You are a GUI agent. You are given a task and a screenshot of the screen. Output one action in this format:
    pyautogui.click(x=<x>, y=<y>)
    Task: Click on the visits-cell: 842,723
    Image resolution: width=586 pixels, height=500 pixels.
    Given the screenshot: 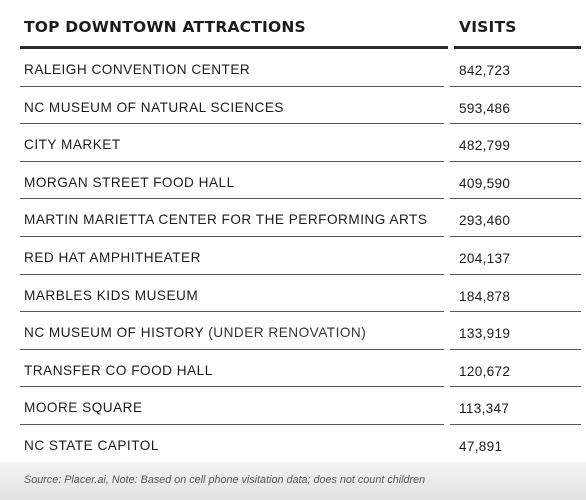 What is the action you would take?
    pyautogui.click(x=515, y=68)
    